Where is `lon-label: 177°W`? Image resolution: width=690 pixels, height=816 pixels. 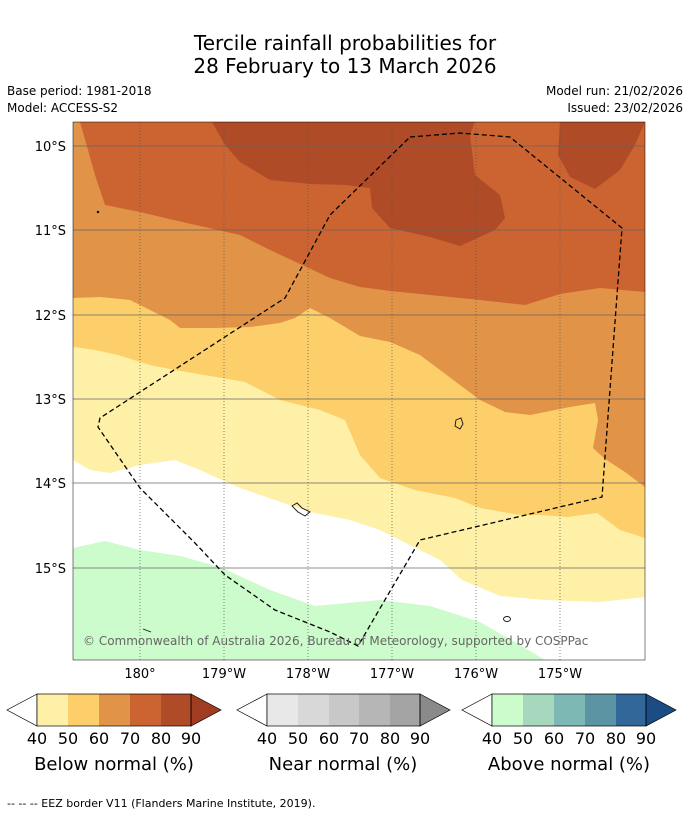
lon-label: 177°W is located at coordinates (392, 674).